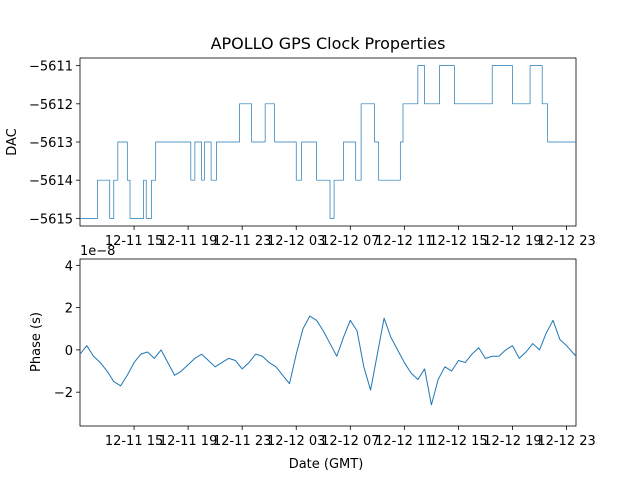  What do you see at coordinates (63, 393) in the screenshot?
I see `y-tick-label: −2` at bounding box center [63, 393].